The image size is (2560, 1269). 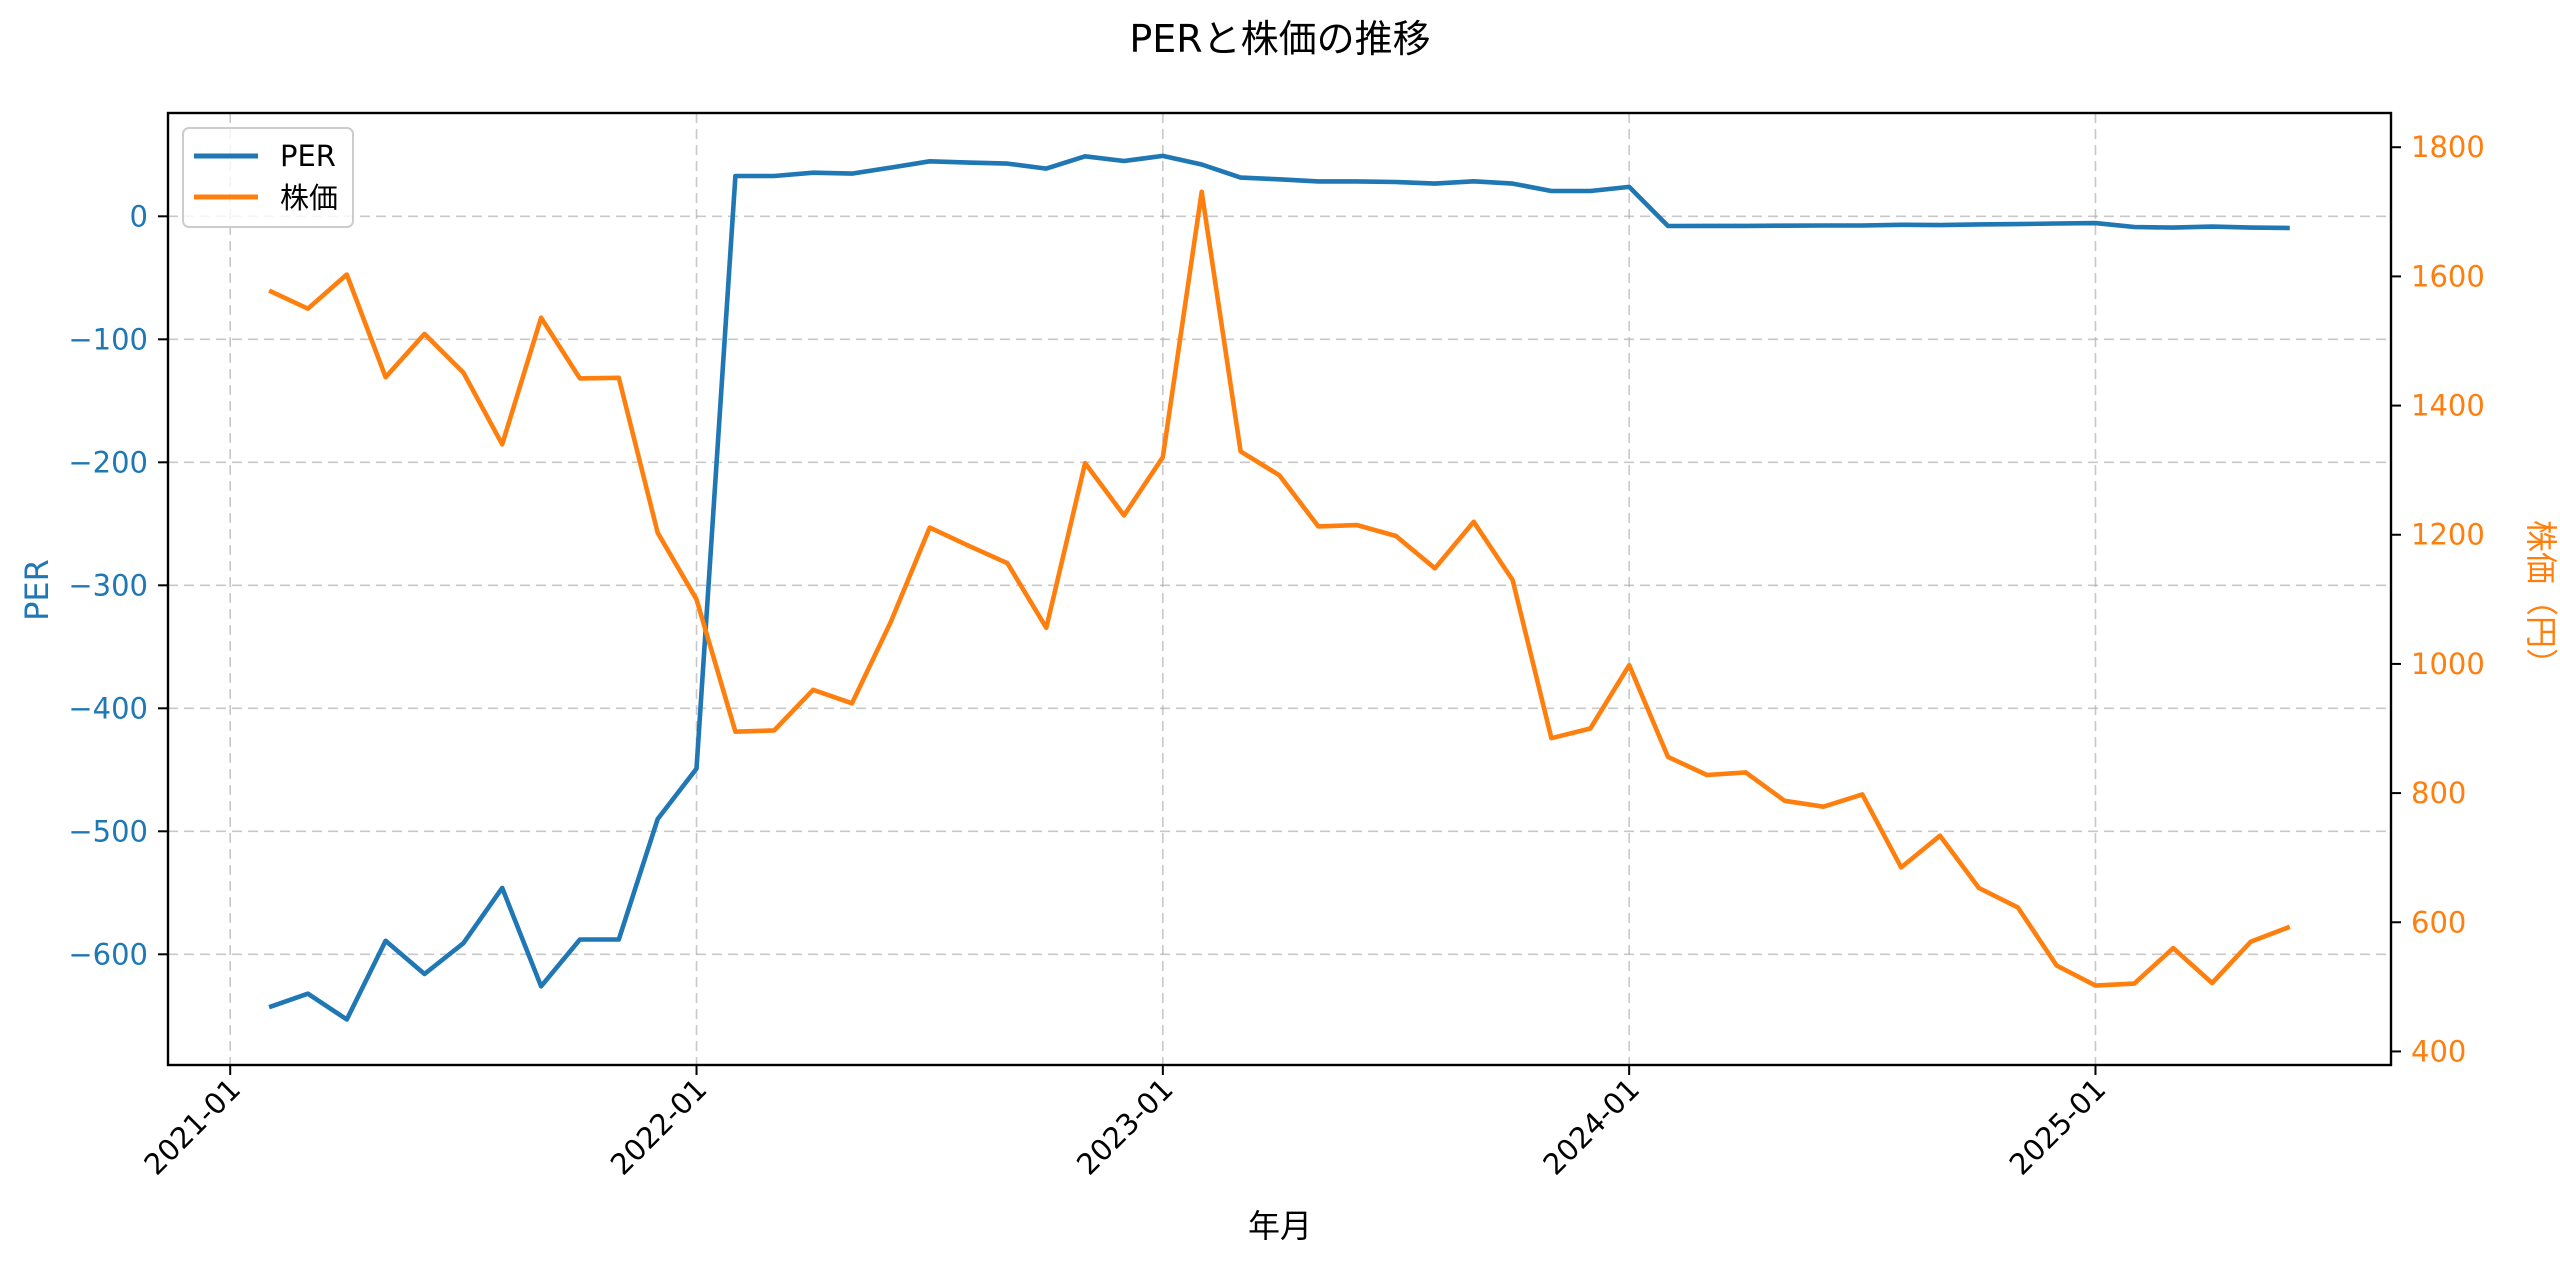 I want to click on x-tick-label: 2021-01, so click(x=192, y=1127).